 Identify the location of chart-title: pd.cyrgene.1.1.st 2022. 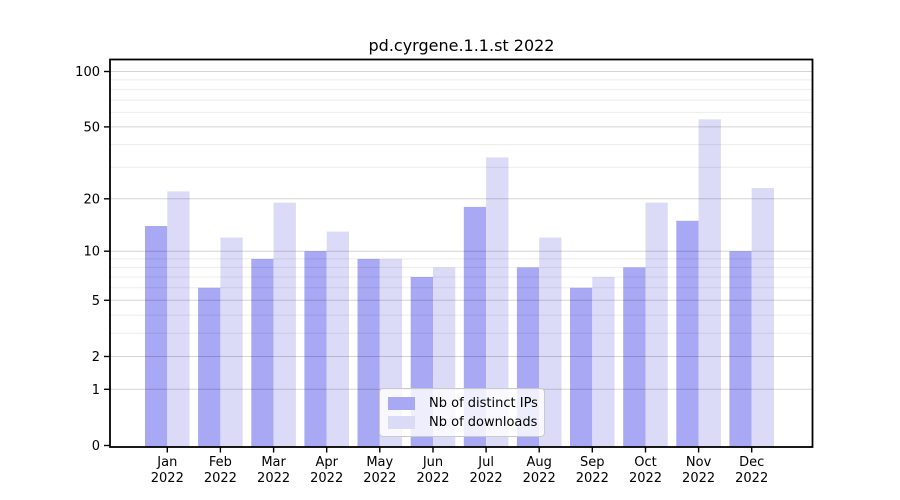
(461, 45).